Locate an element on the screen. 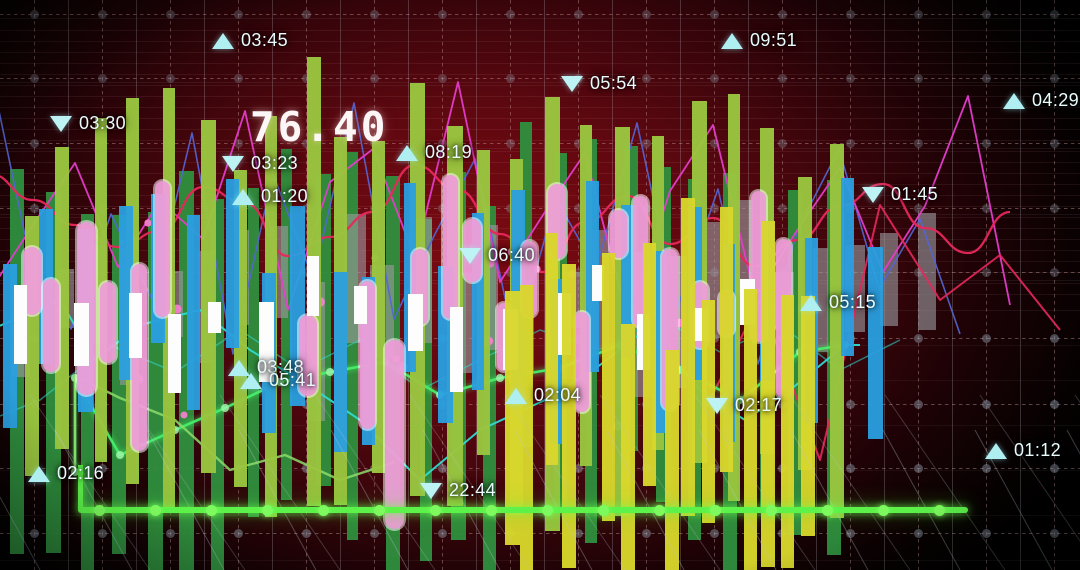 The image size is (1080, 570). time-marker: 01:12 is located at coordinates (1023, 450).